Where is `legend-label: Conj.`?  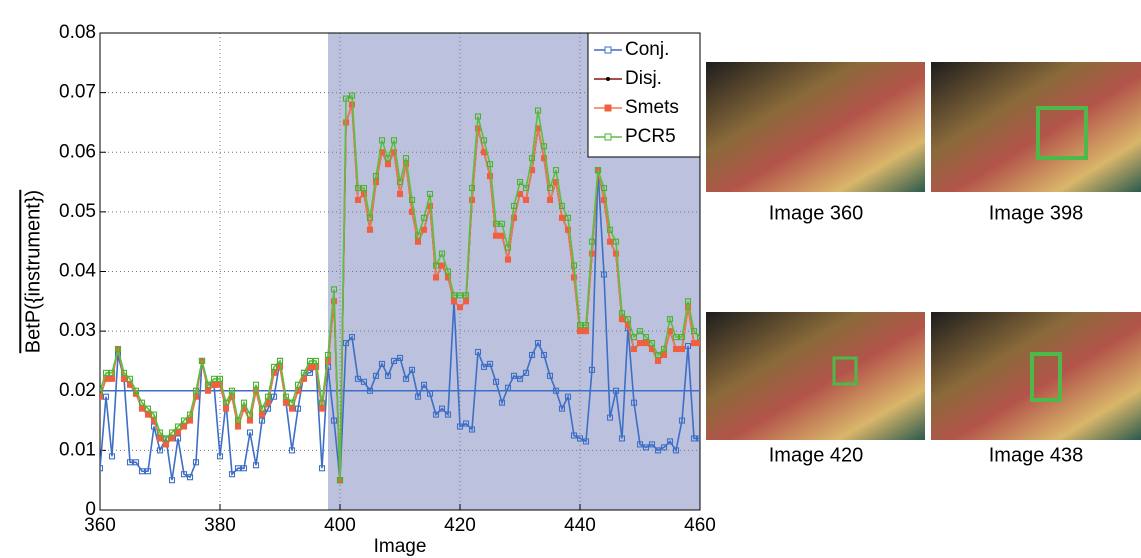
legend-label: Conj. is located at coordinates (647, 49).